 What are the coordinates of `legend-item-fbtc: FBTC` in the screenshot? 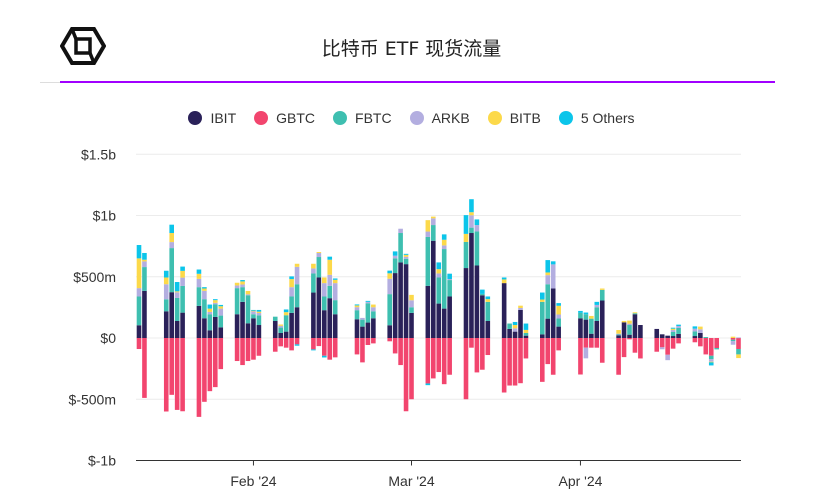 It's located at (362, 118).